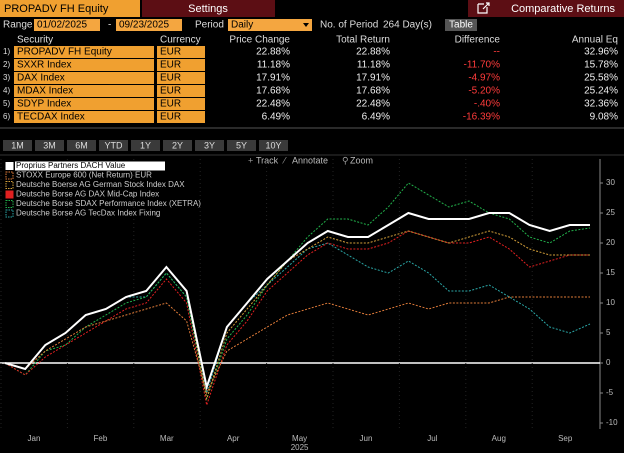 The height and width of the screenshot is (453, 624). I want to click on table-cell: 9.08%, so click(604, 117).